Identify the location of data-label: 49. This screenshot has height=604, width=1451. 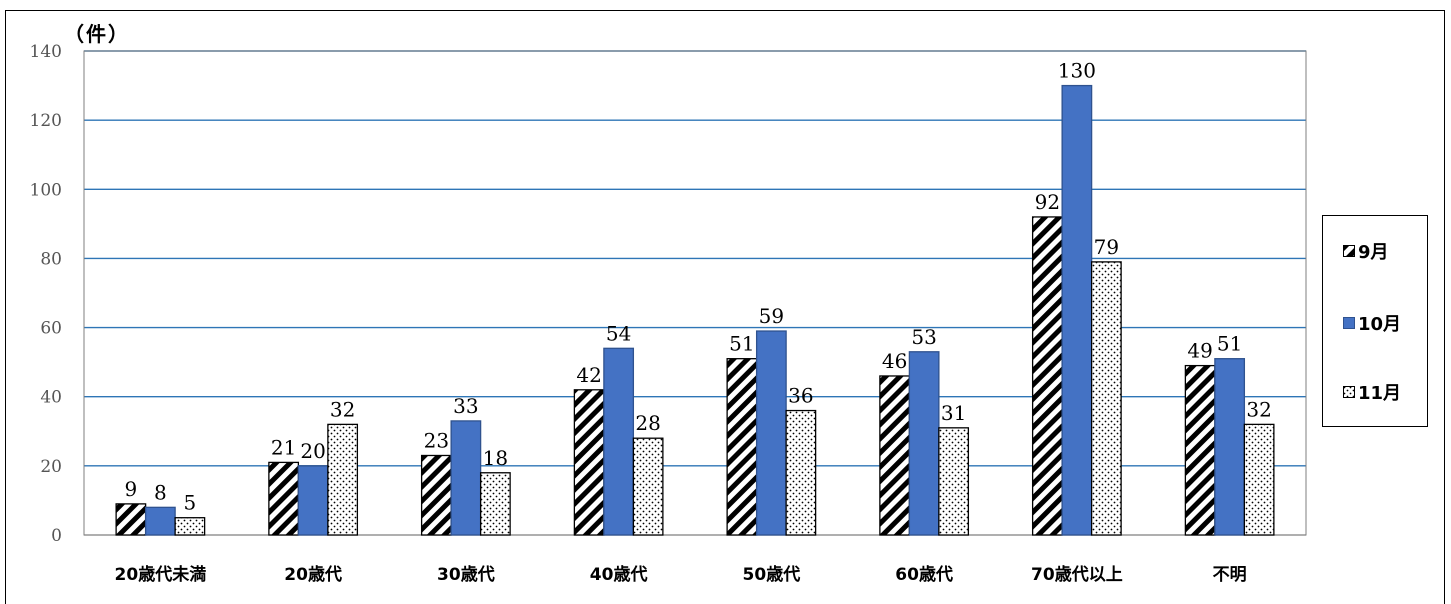
(1199, 351).